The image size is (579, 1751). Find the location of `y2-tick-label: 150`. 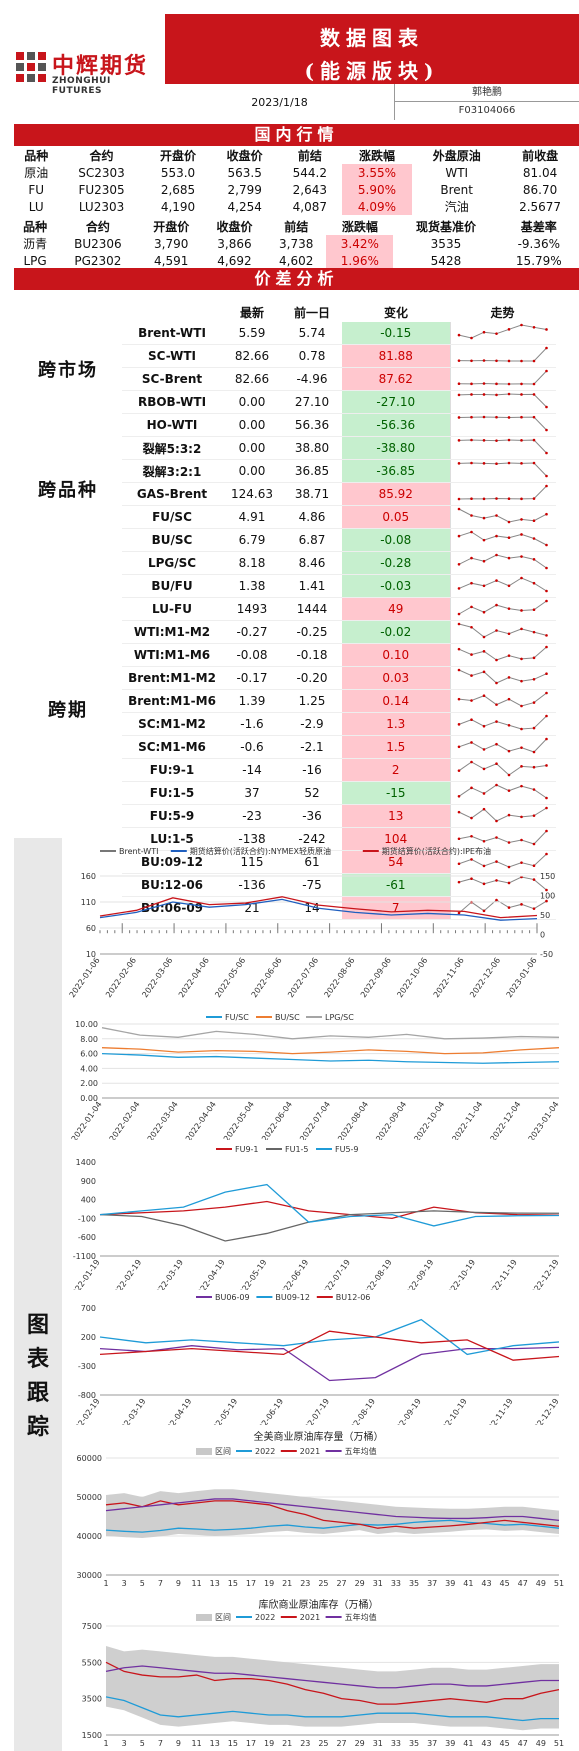

y2-tick-label: 150 is located at coordinates (547, 876).